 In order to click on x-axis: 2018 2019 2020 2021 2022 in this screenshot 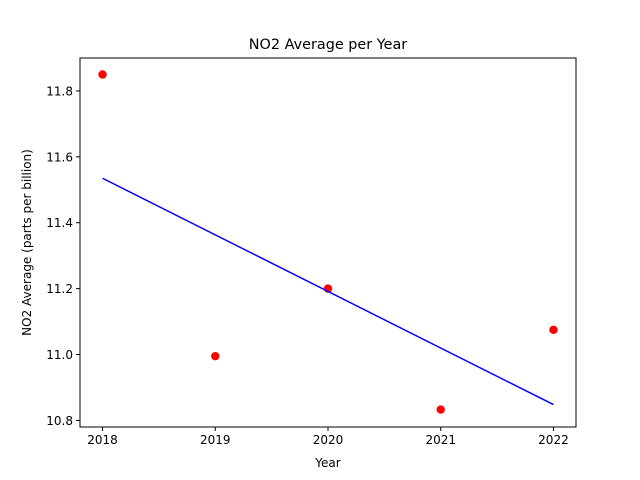, I will do `click(328, 437)`.